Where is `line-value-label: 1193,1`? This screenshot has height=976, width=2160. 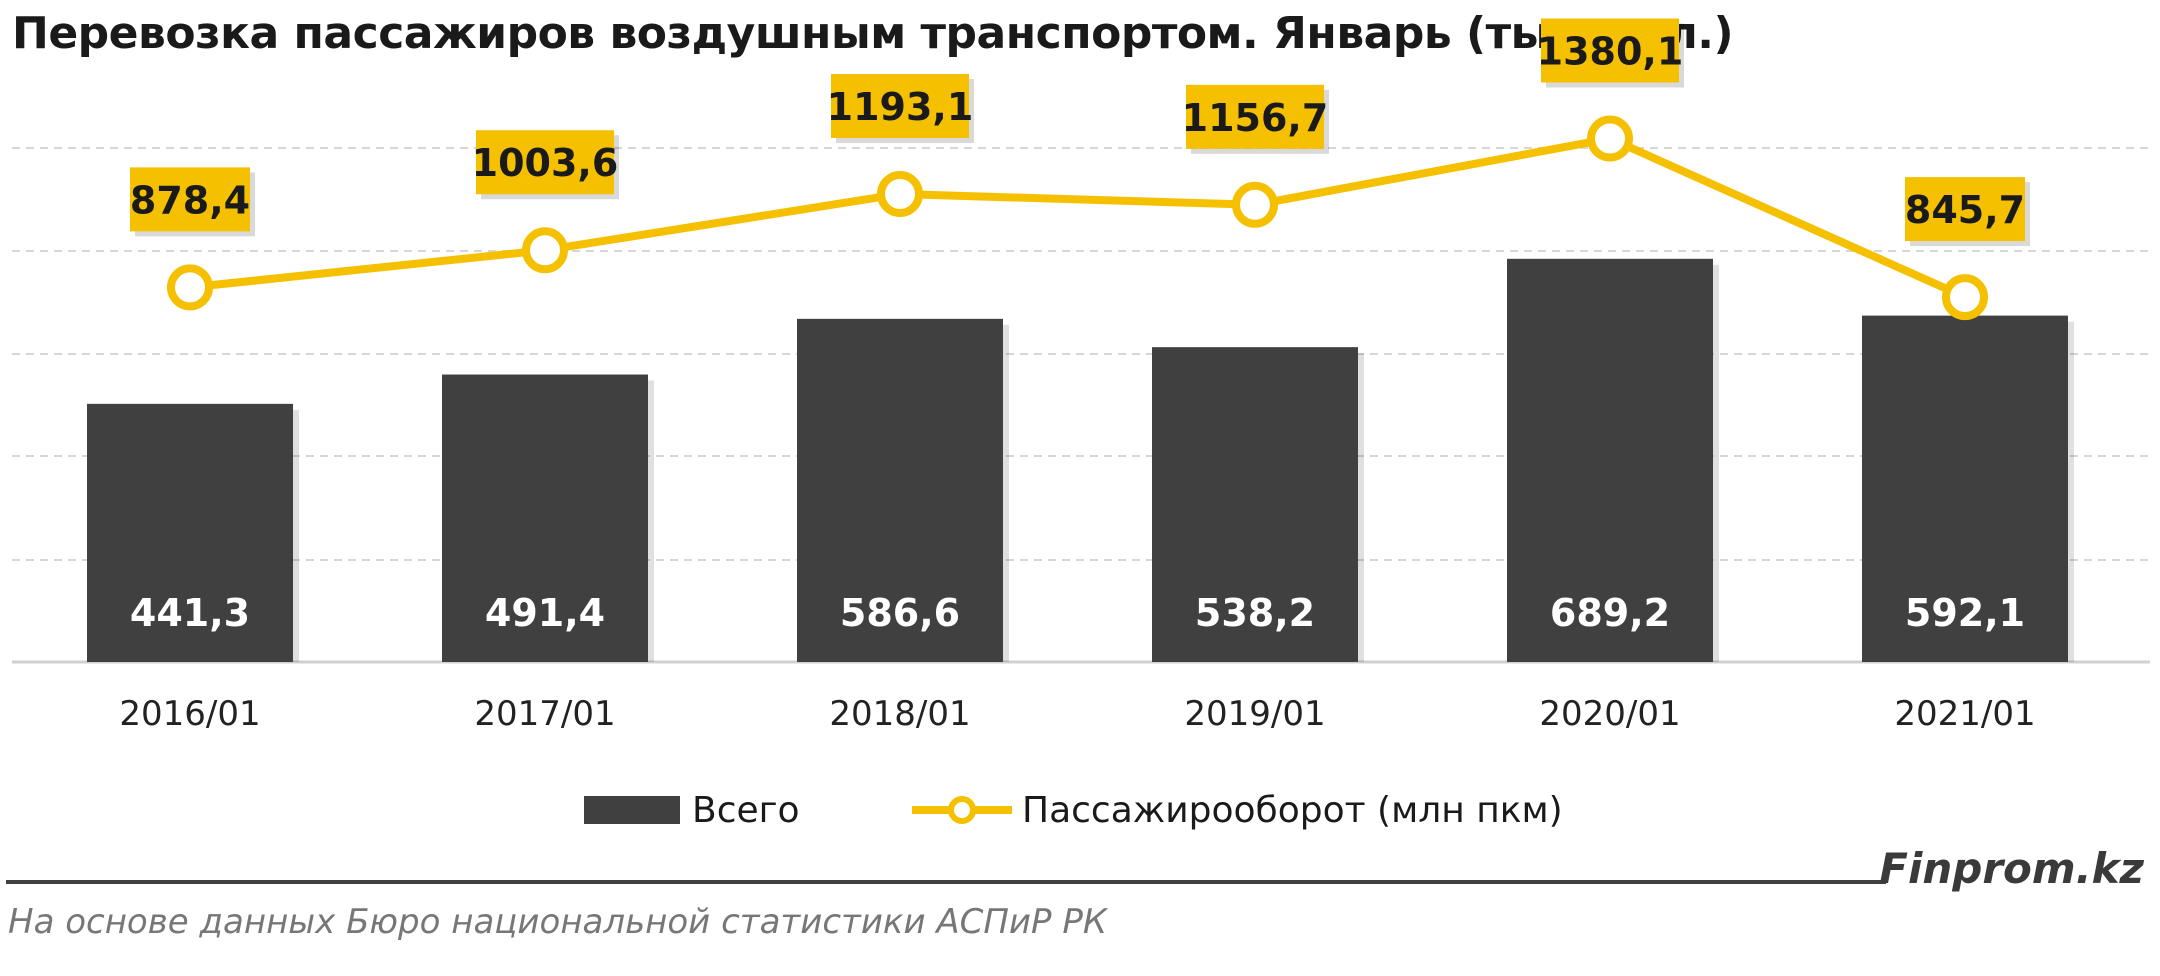 line-value-label: 1193,1 is located at coordinates (900, 107).